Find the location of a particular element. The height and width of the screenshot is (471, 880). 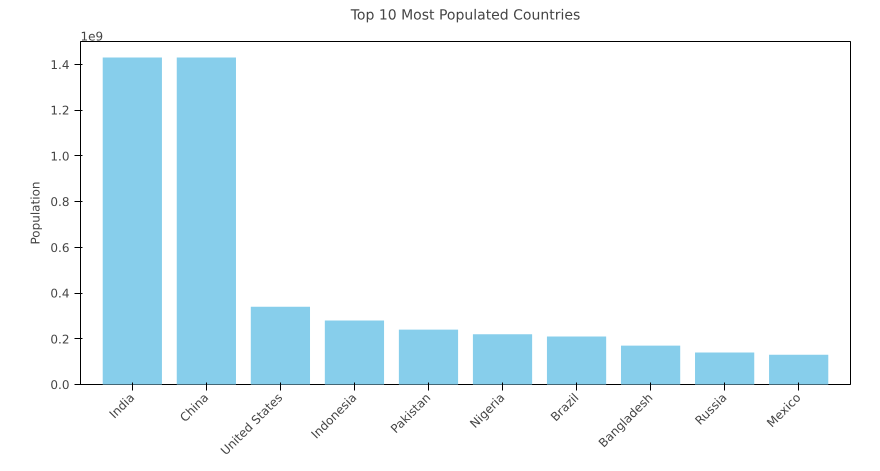

y-tick-label: 0.6 is located at coordinates (60, 247).